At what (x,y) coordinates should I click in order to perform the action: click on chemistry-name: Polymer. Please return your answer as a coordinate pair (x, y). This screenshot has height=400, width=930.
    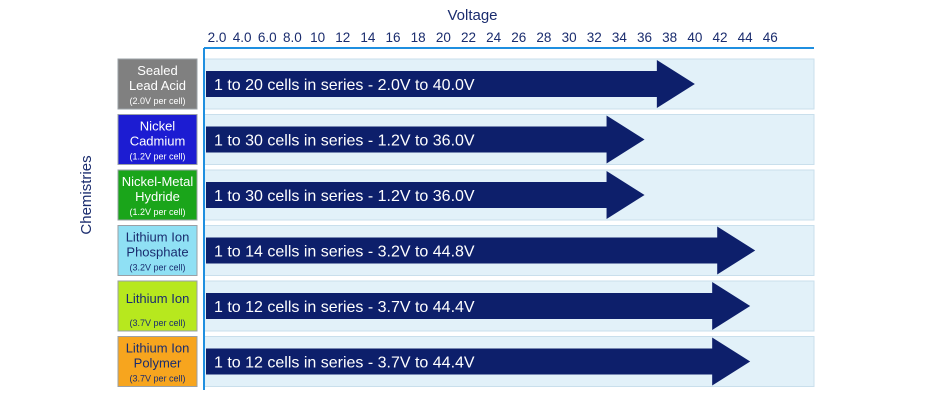
    Looking at the image, I should click on (158, 363).